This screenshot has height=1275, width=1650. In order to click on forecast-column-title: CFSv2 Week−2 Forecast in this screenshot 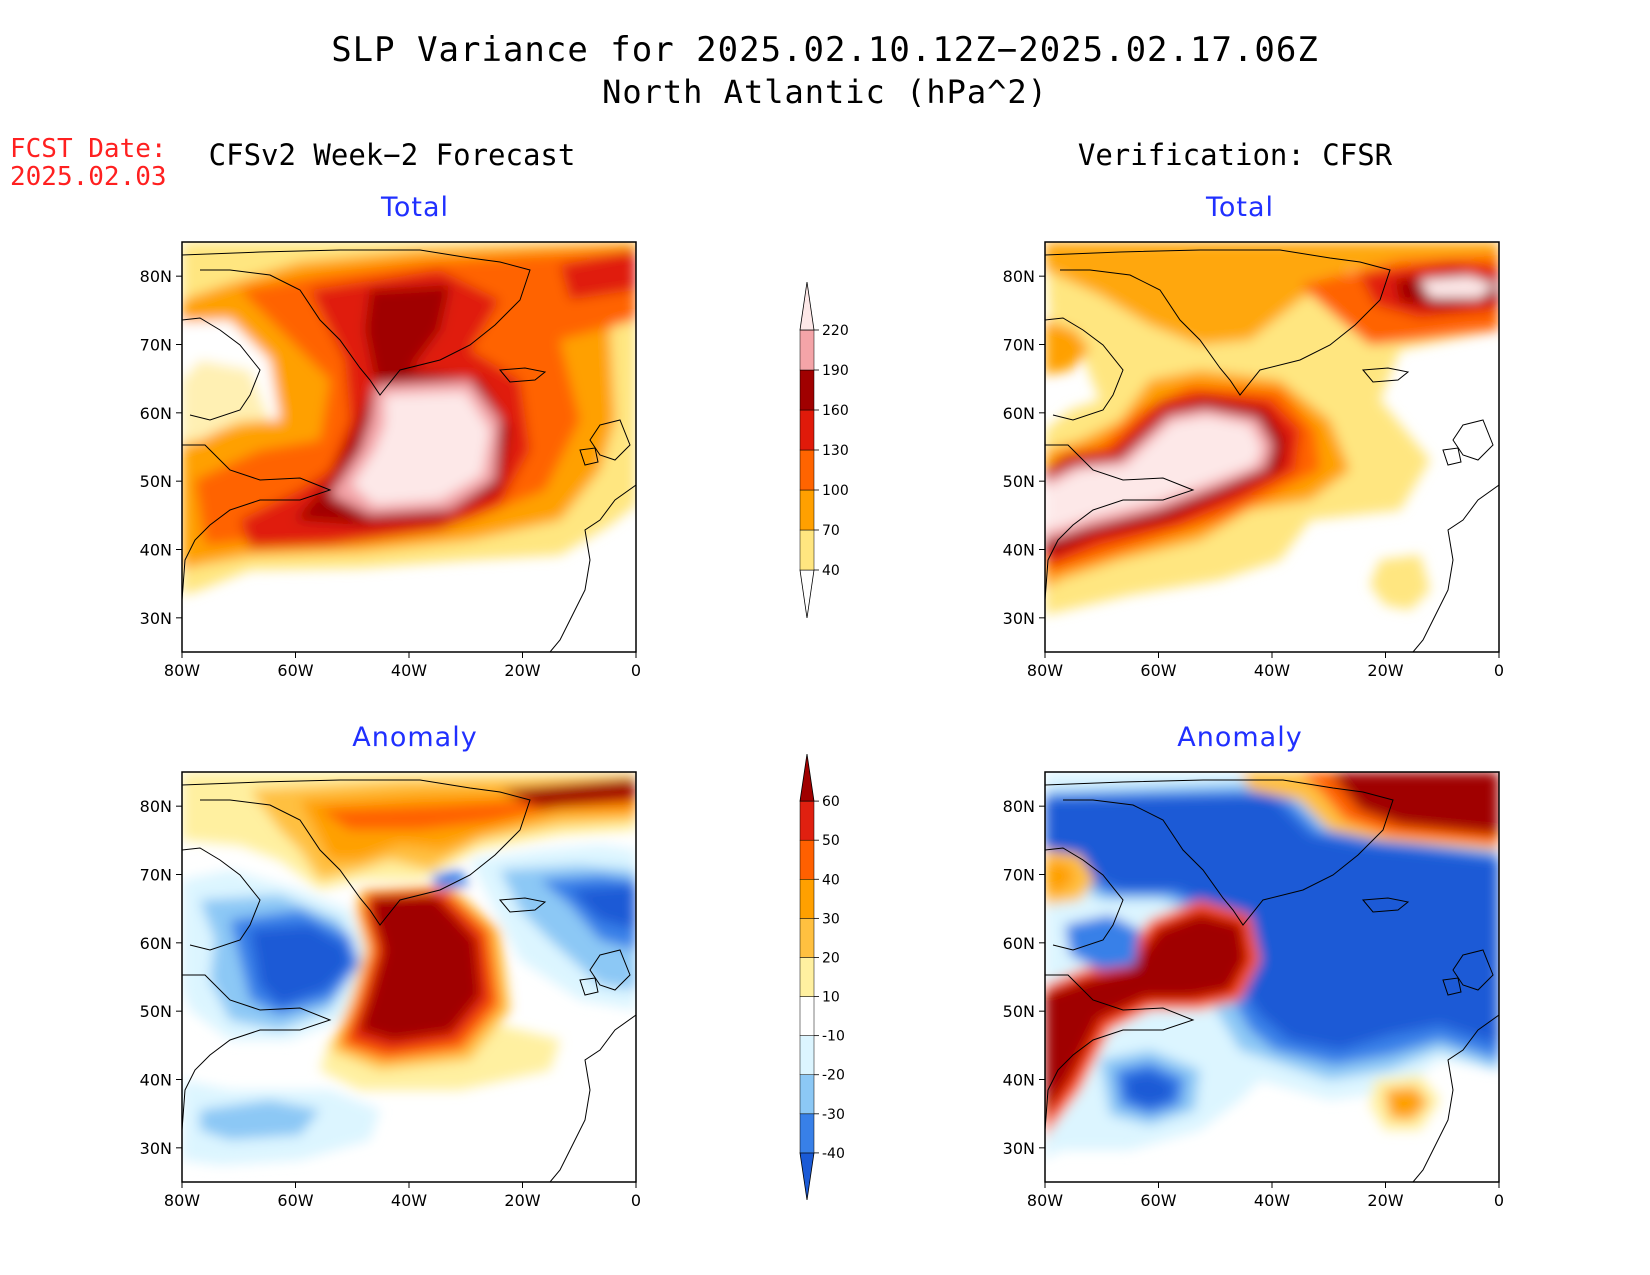, I will do `click(392, 155)`.